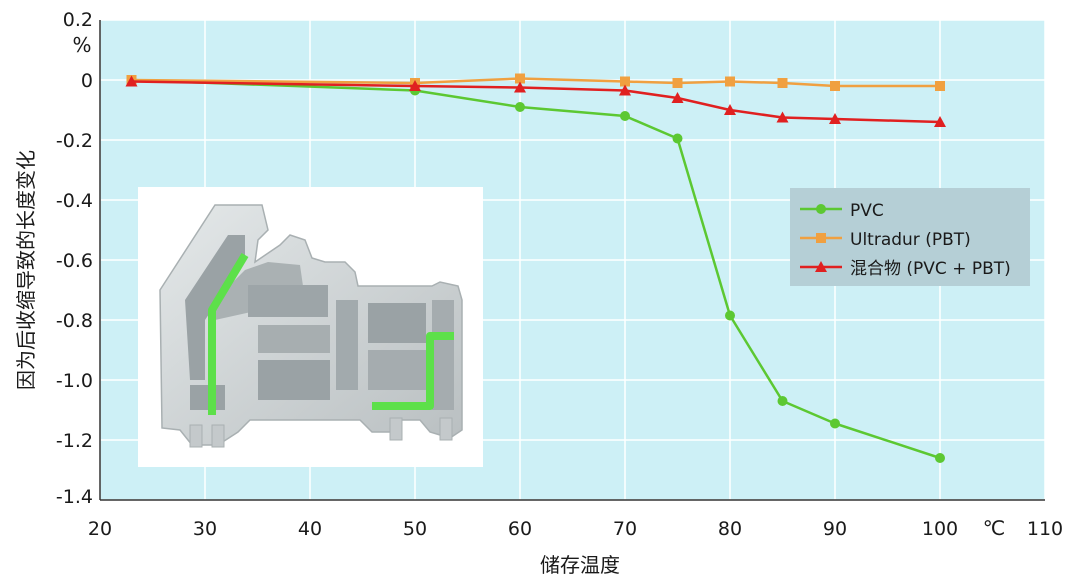 This screenshot has width=1080, height=581. Describe the element at coordinates (867, 211) in the screenshot. I see `legend-label-pvc: PVC` at that location.